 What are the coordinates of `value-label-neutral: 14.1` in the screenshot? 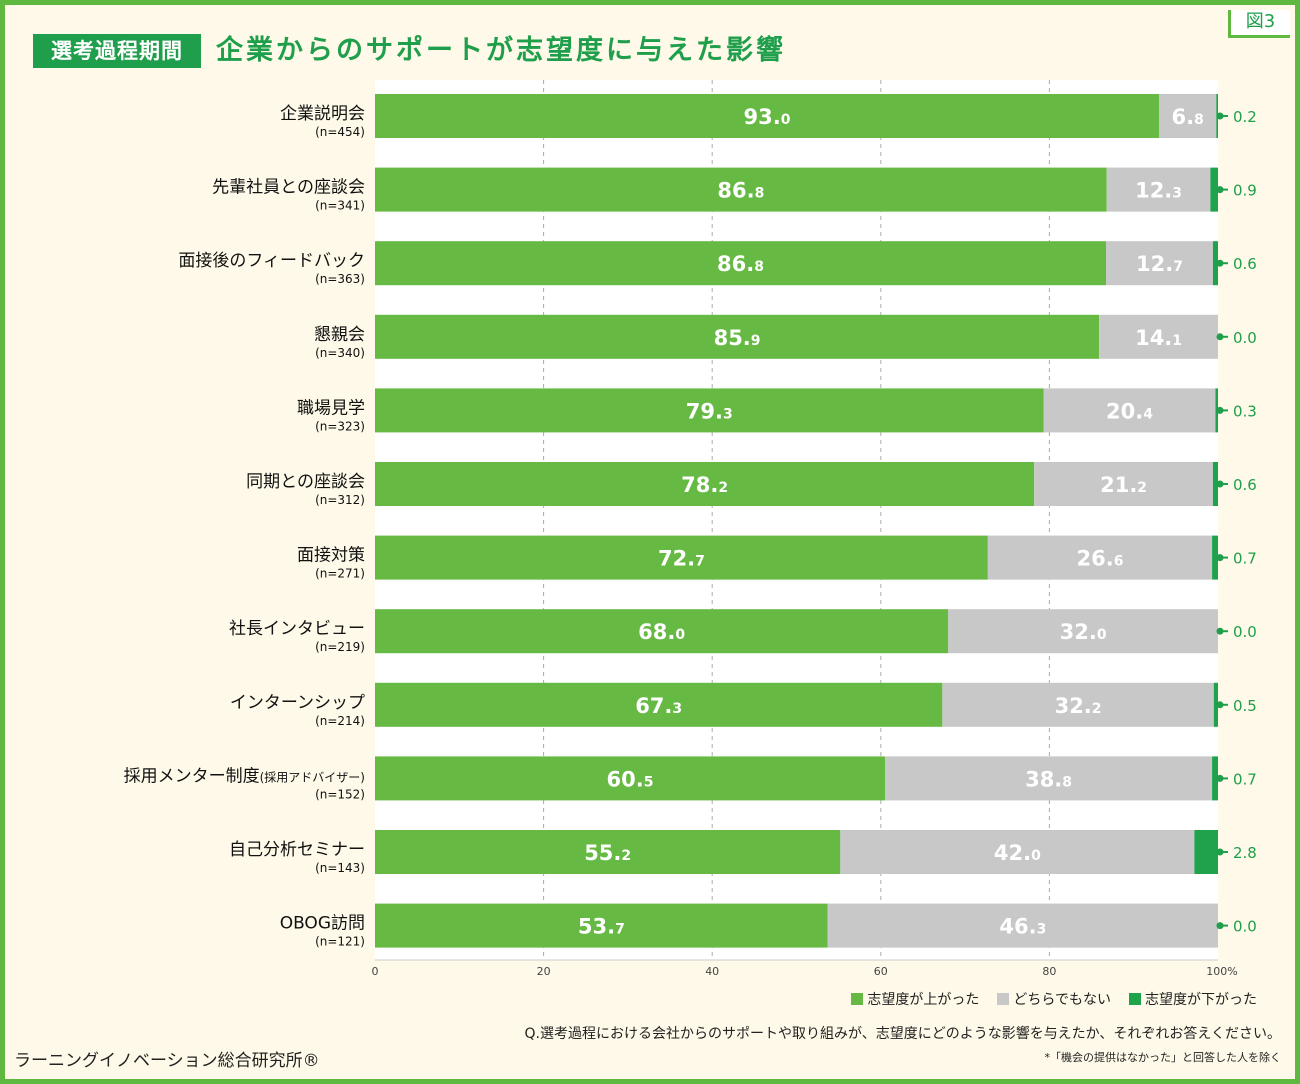 It's located at (1158, 338).